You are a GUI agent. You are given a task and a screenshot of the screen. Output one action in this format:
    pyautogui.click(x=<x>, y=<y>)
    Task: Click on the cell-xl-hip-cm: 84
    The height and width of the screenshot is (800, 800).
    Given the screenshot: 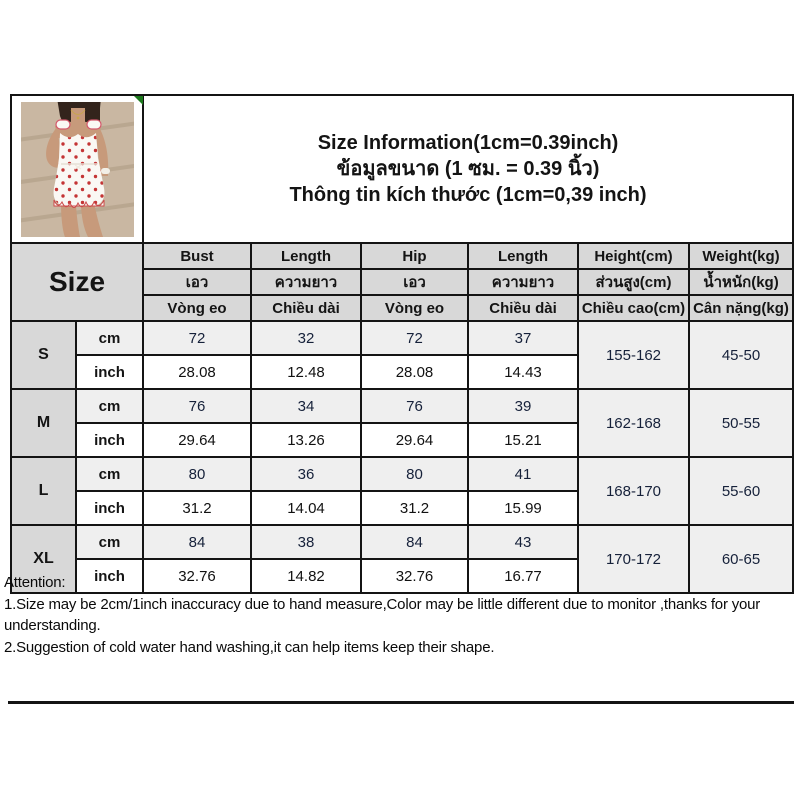 What is the action you would take?
    pyautogui.click(x=414, y=542)
    